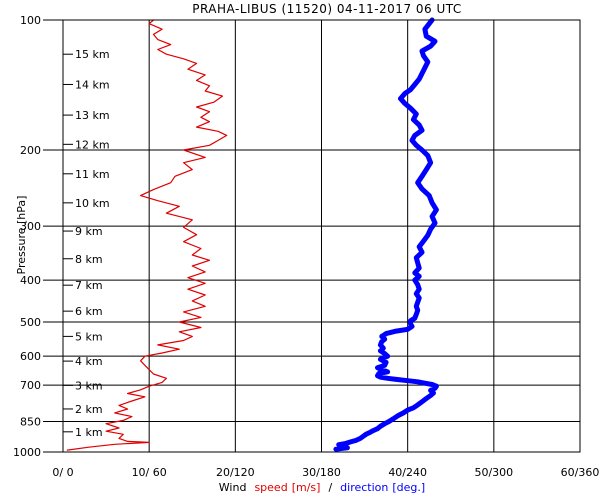 Image resolution: width=600 pixels, height=500 pixels. What do you see at coordinates (233, 487) in the screenshot?
I see `x-label-prefix: Wind` at bounding box center [233, 487].